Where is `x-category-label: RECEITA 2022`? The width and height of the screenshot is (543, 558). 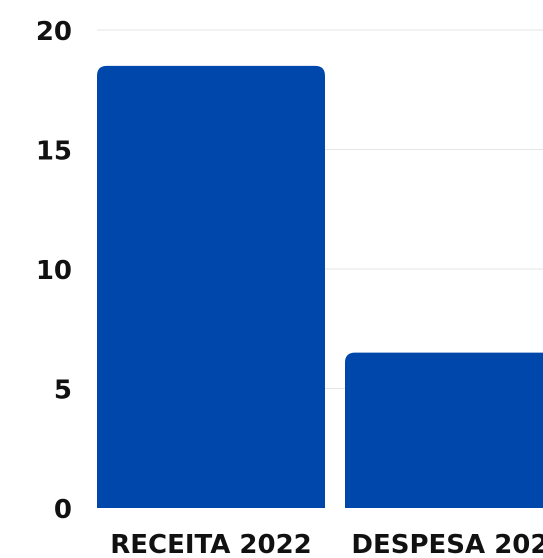 x-category-label: RECEITA 2022 is located at coordinates (211, 544).